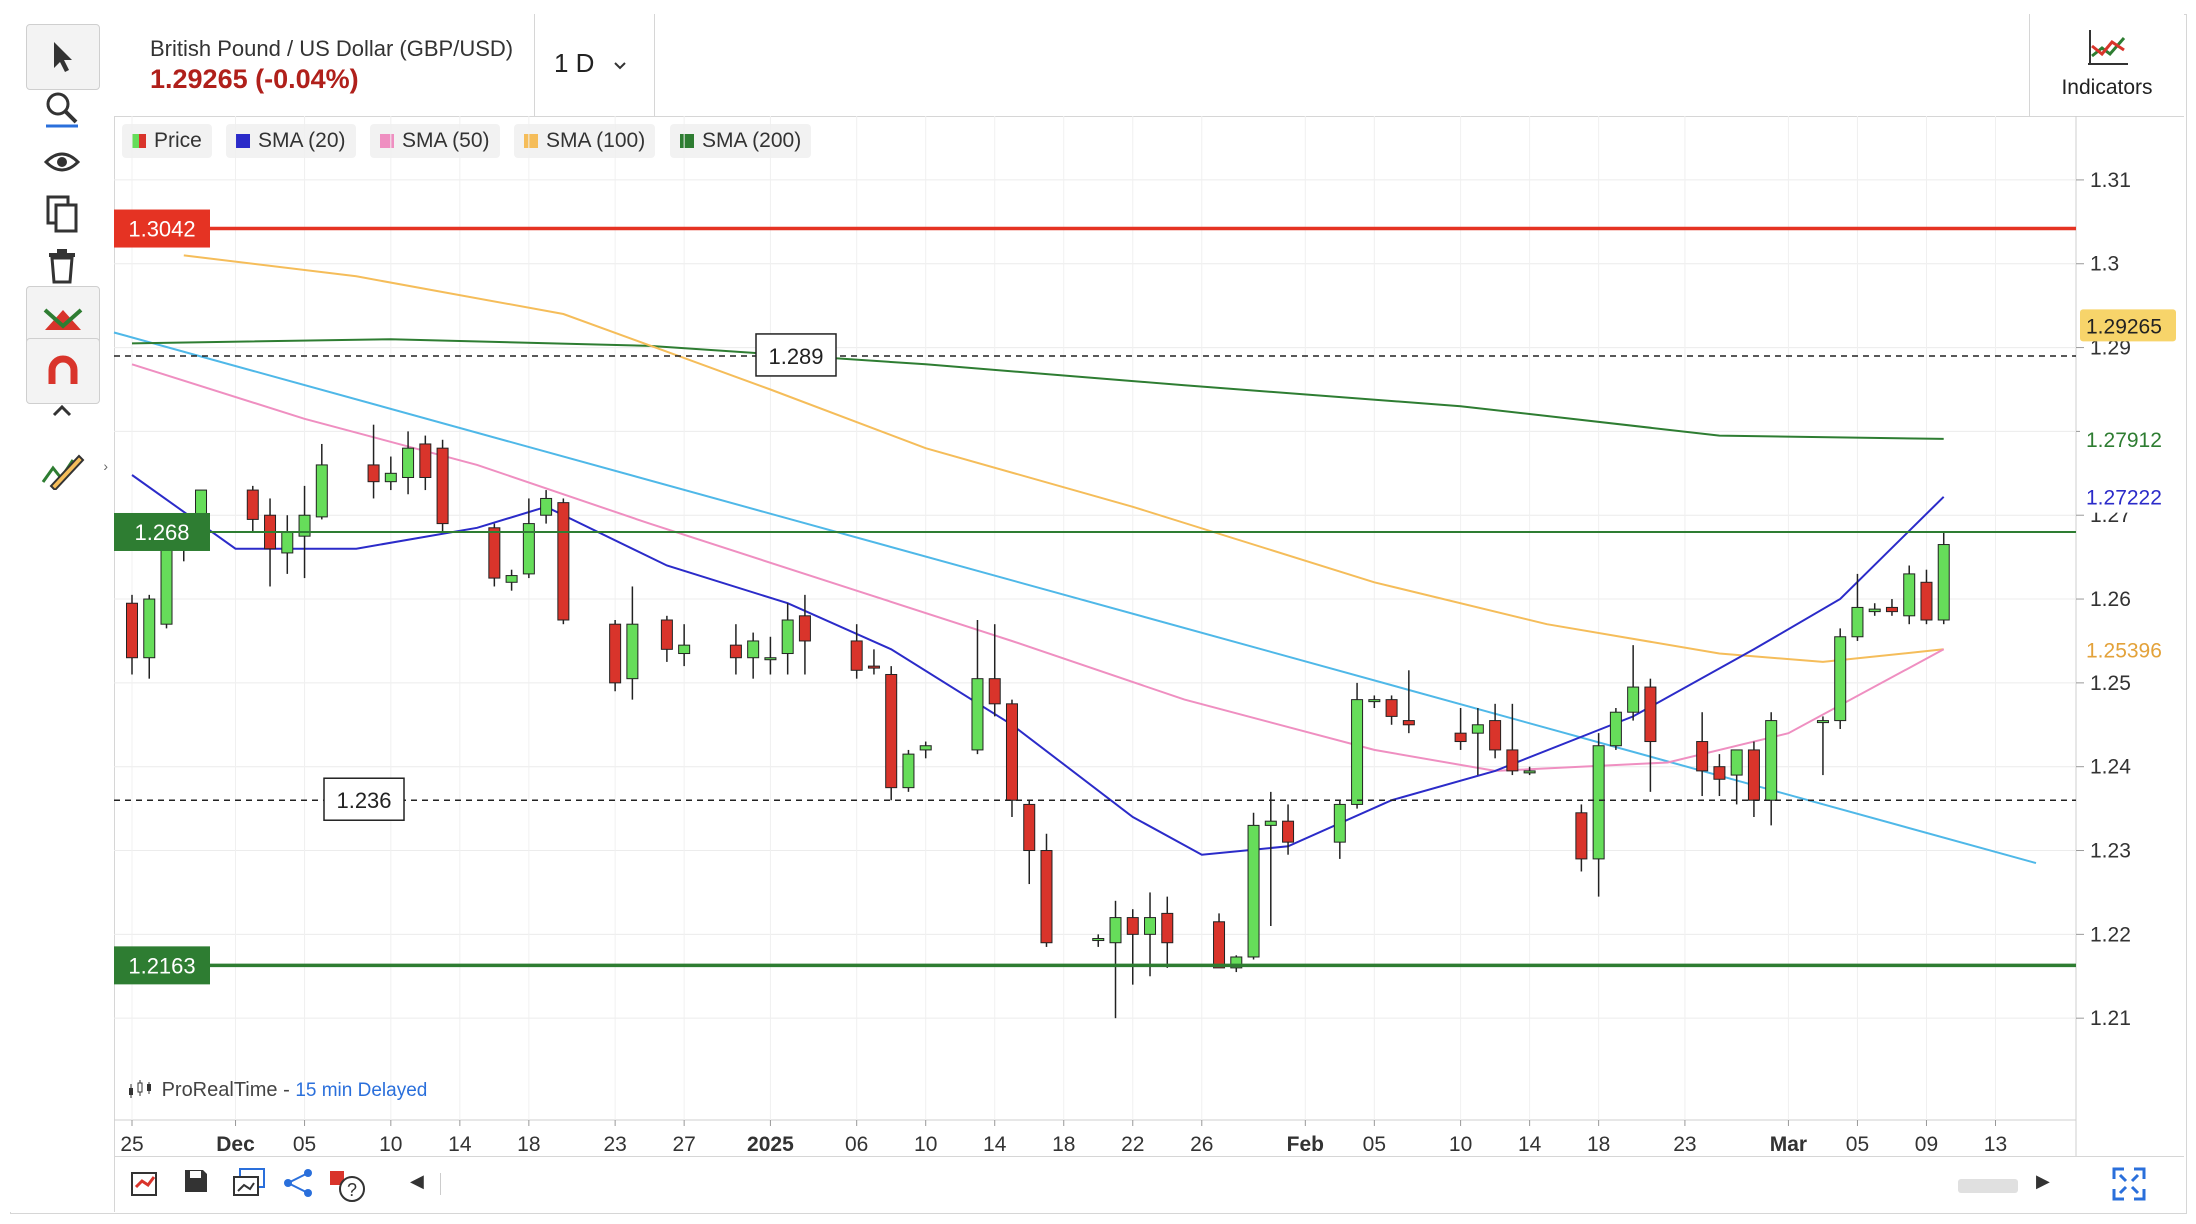 The height and width of the screenshot is (1224, 2196). What do you see at coordinates (243, 141) in the screenshot?
I see `sma20-swatch-icon` at bounding box center [243, 141].